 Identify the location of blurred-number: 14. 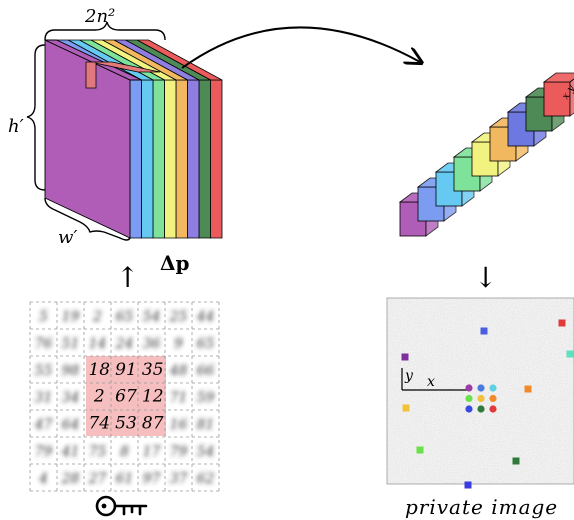
(98, 344).